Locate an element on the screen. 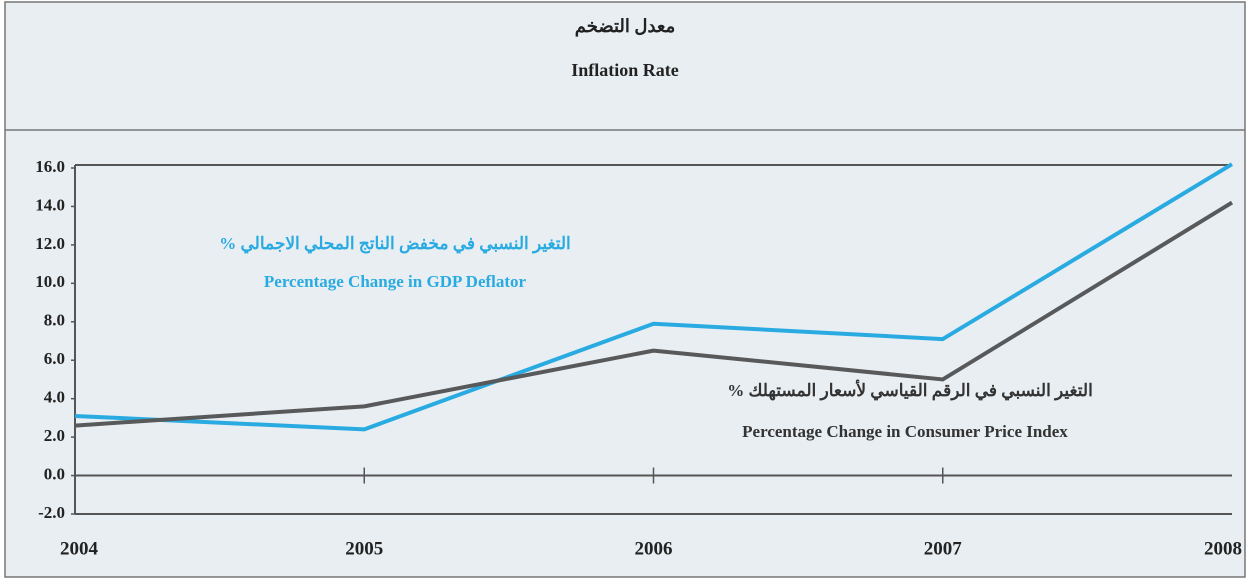 This screenshot has height=581, width=1250. x-tick-label: 2008 is located at coordinates (1223, 548).